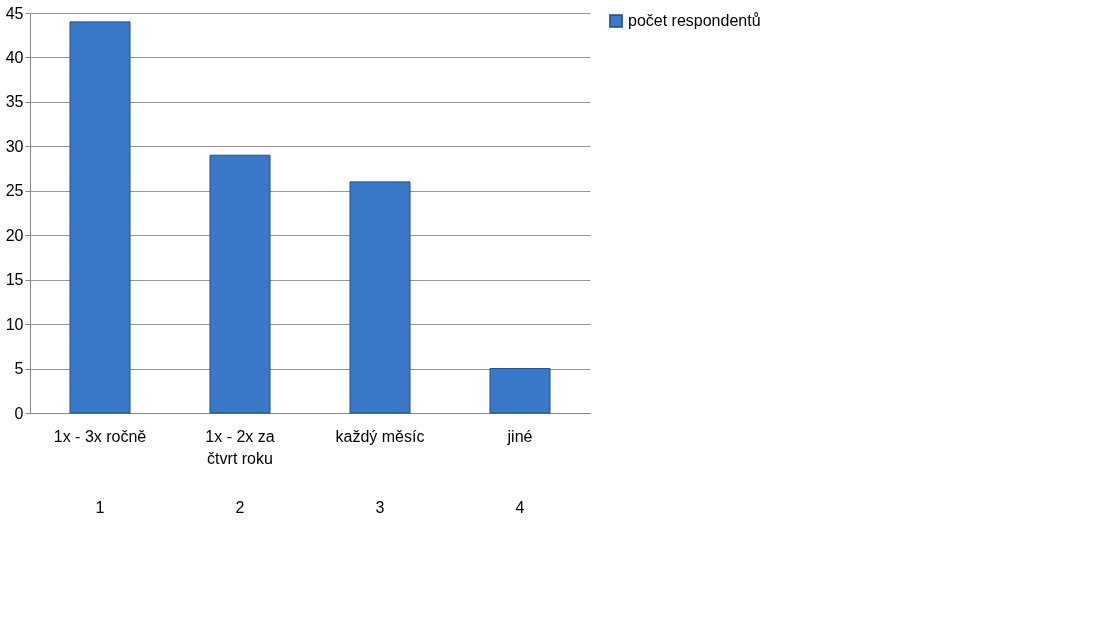 The height and width of the screenshot is (623, 1107). What do you see at coordinates (240, 507) in the screenshot?
I see `text: 2` at bounding box center [240, 507].